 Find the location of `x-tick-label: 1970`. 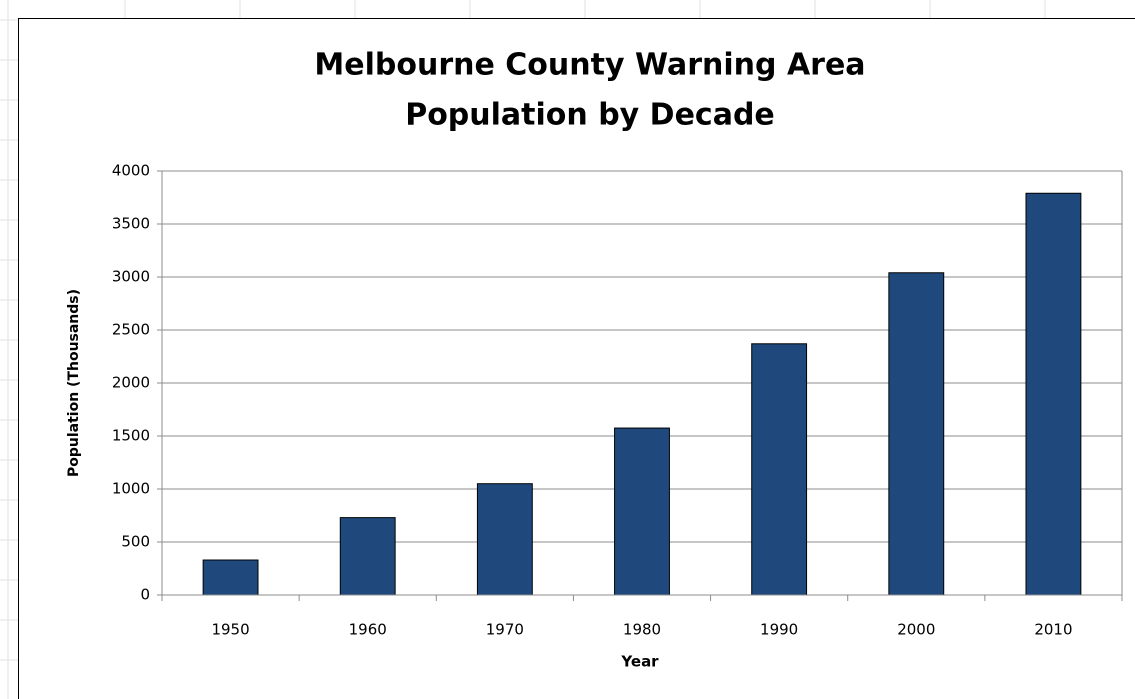

x-tick-label: 1970 is located at coordinates (505, 630).